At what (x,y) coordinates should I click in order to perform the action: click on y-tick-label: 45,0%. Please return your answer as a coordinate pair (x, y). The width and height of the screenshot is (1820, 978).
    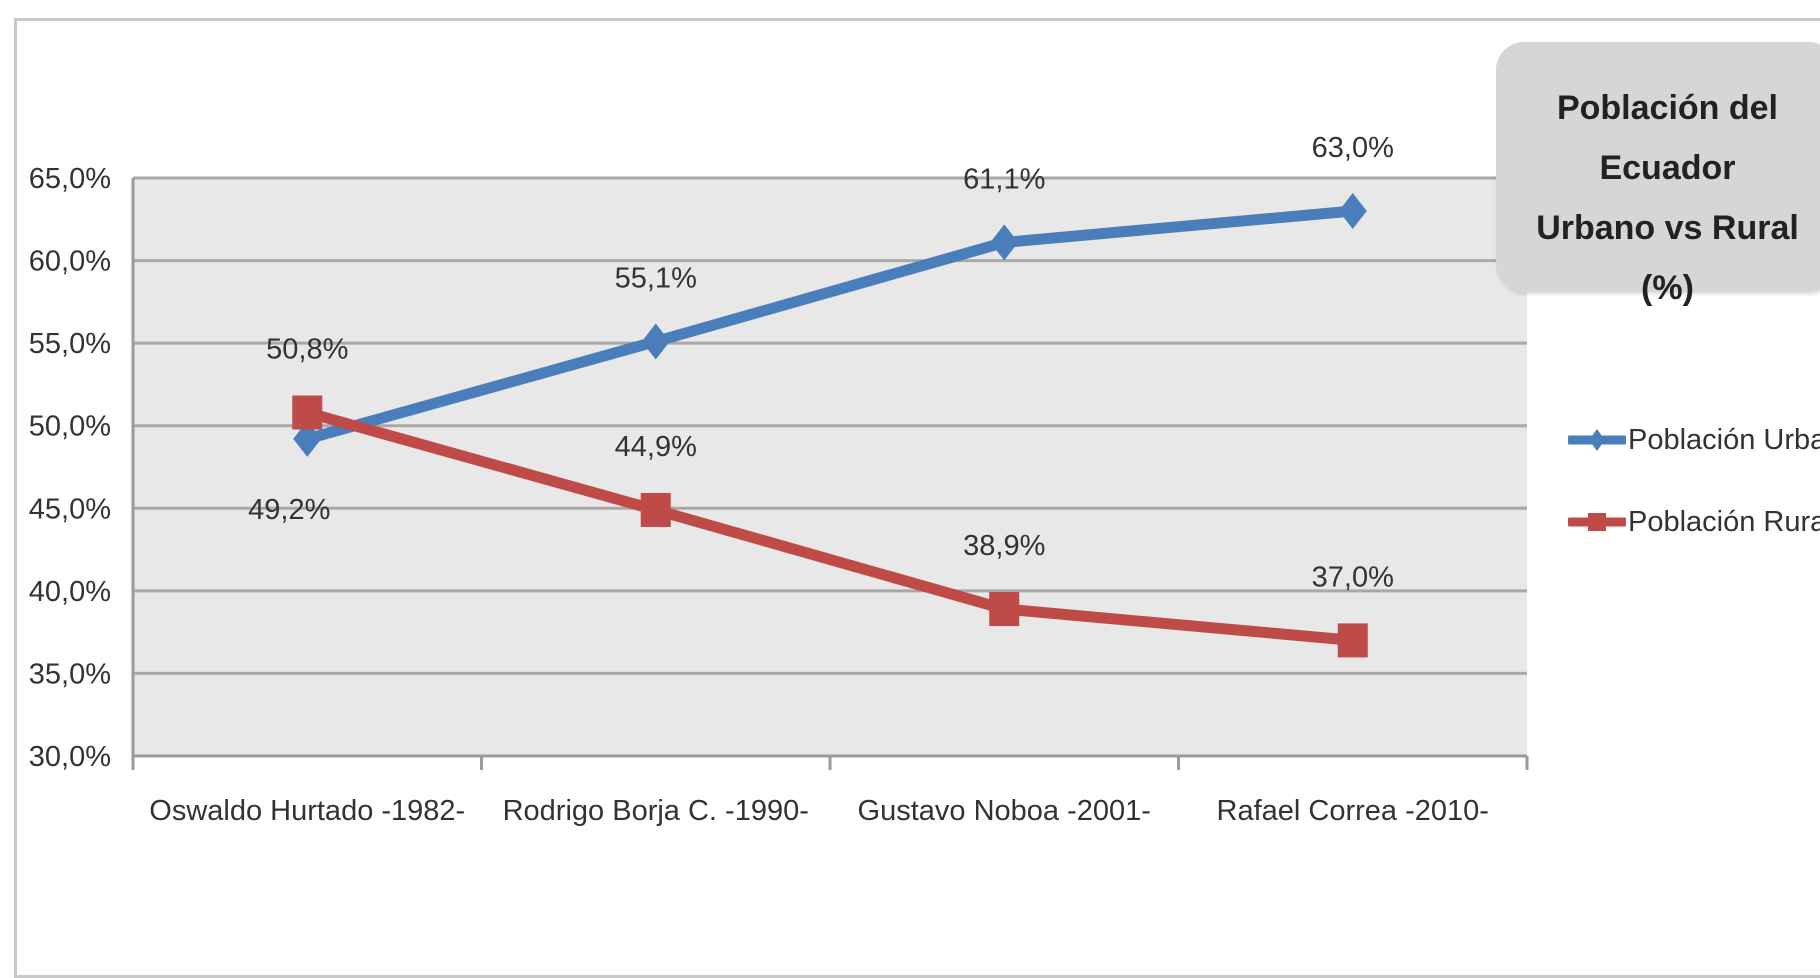
    Looking at the image, I should click on (70, 509).